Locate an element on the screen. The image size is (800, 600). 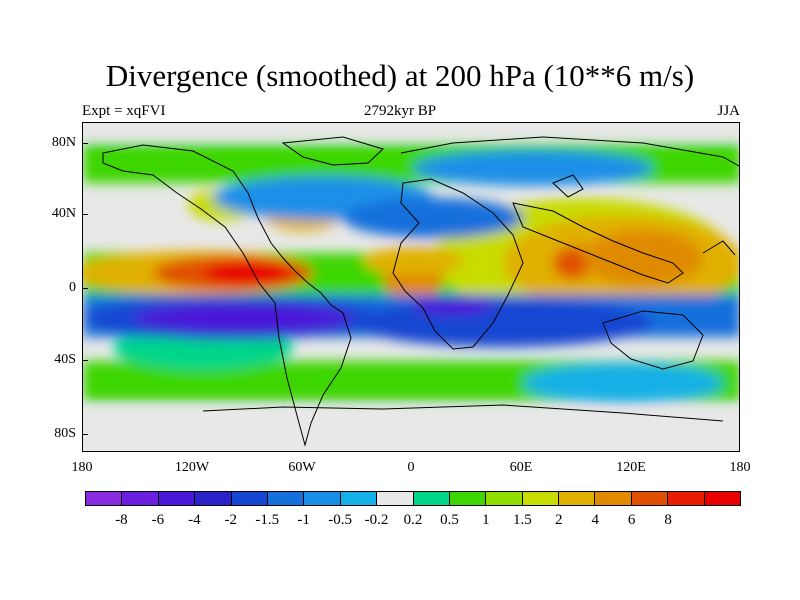
colorbar-label: 8 is located at coordinates (668, 520).